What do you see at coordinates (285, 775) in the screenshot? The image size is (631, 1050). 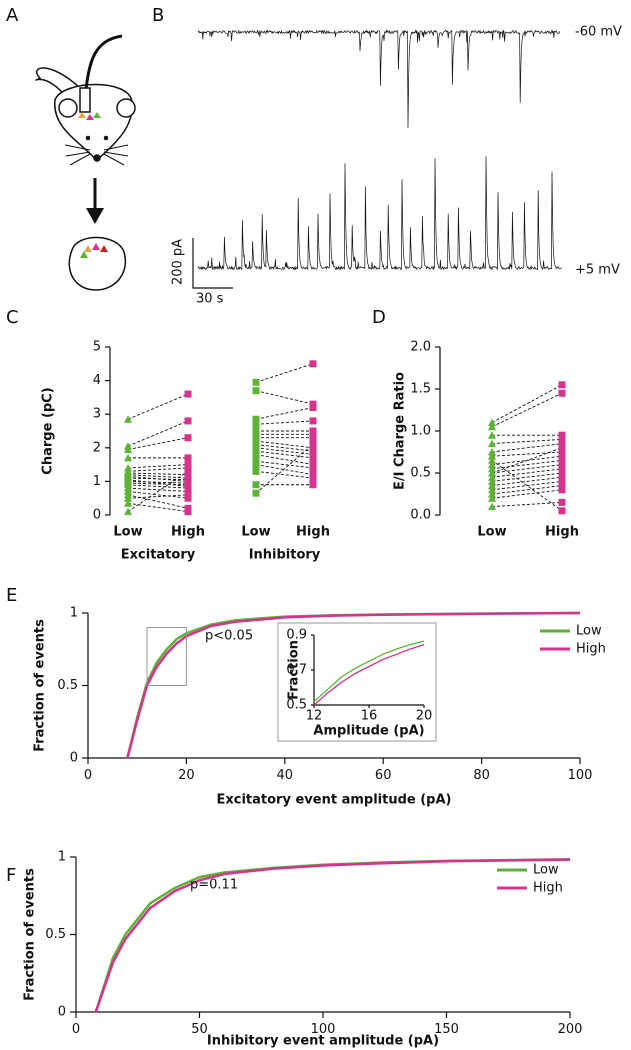 I see `x-tick-label: 40` at bounding box center [285, 775].